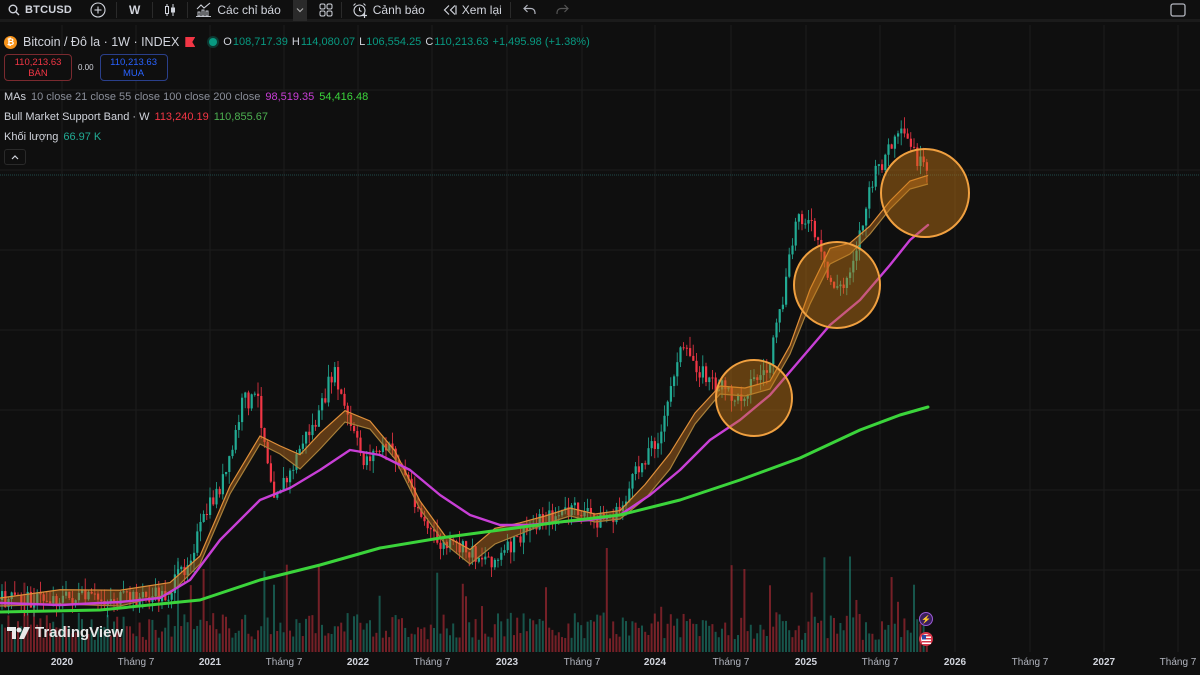  Describe the element at coordinates (600, 11) in the screenshot. I see `top-toolbar: BTCUSD W Các chỉ báo Cảnh báo` at that location.